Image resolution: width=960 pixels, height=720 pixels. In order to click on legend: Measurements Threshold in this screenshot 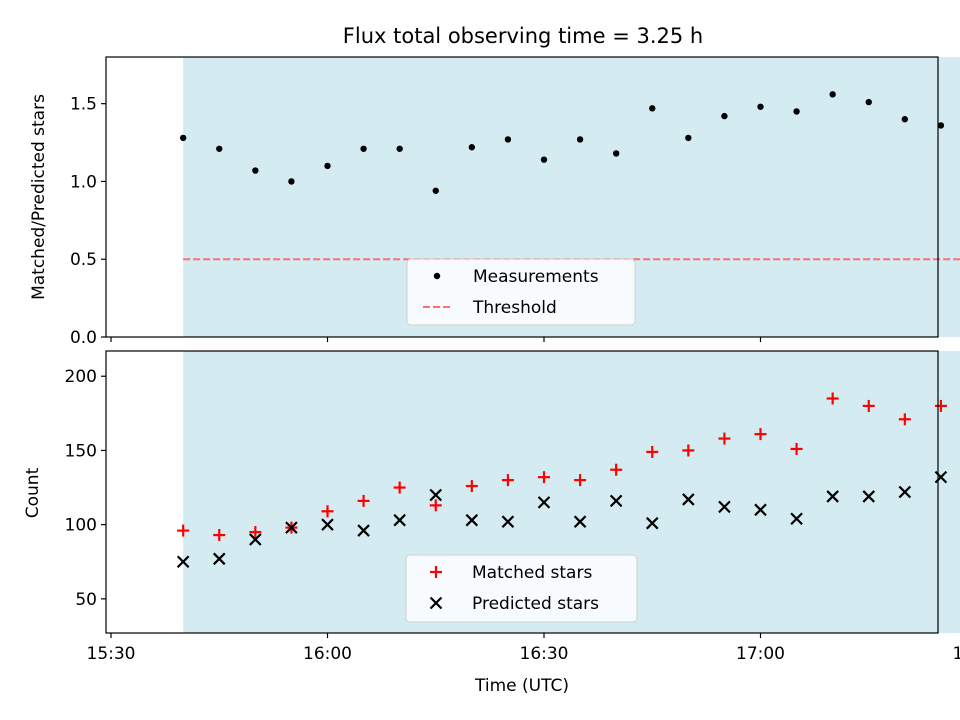, I will do `click(521, 292)`.